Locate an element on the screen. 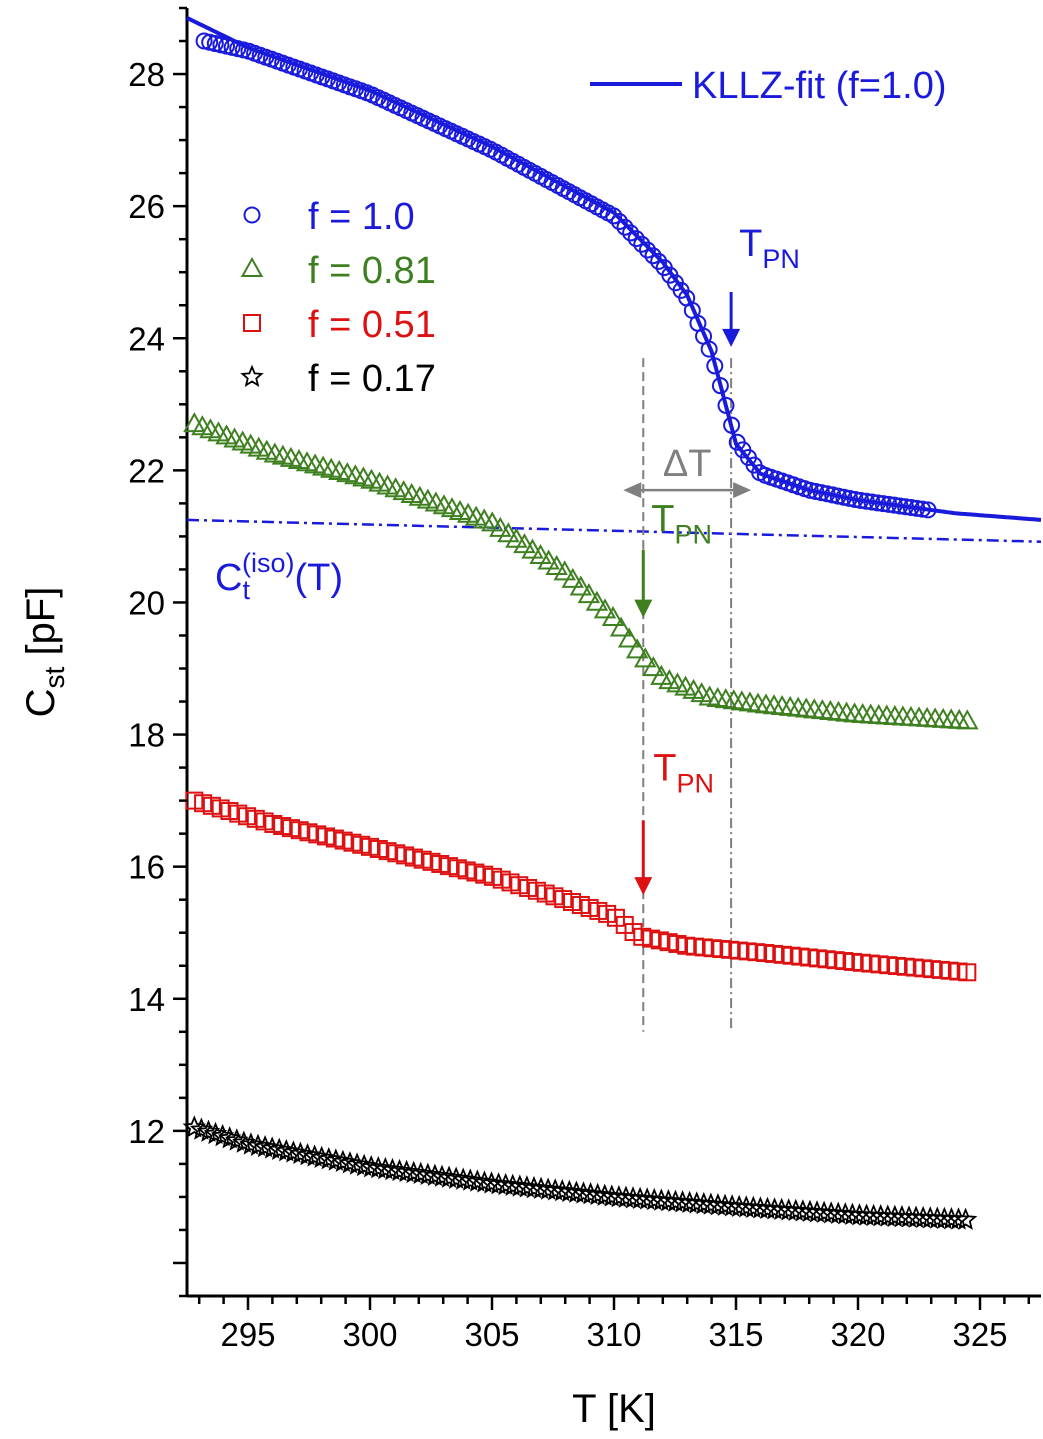  y-axis-title: Cst [pF] is located at coordinates (44, 652).